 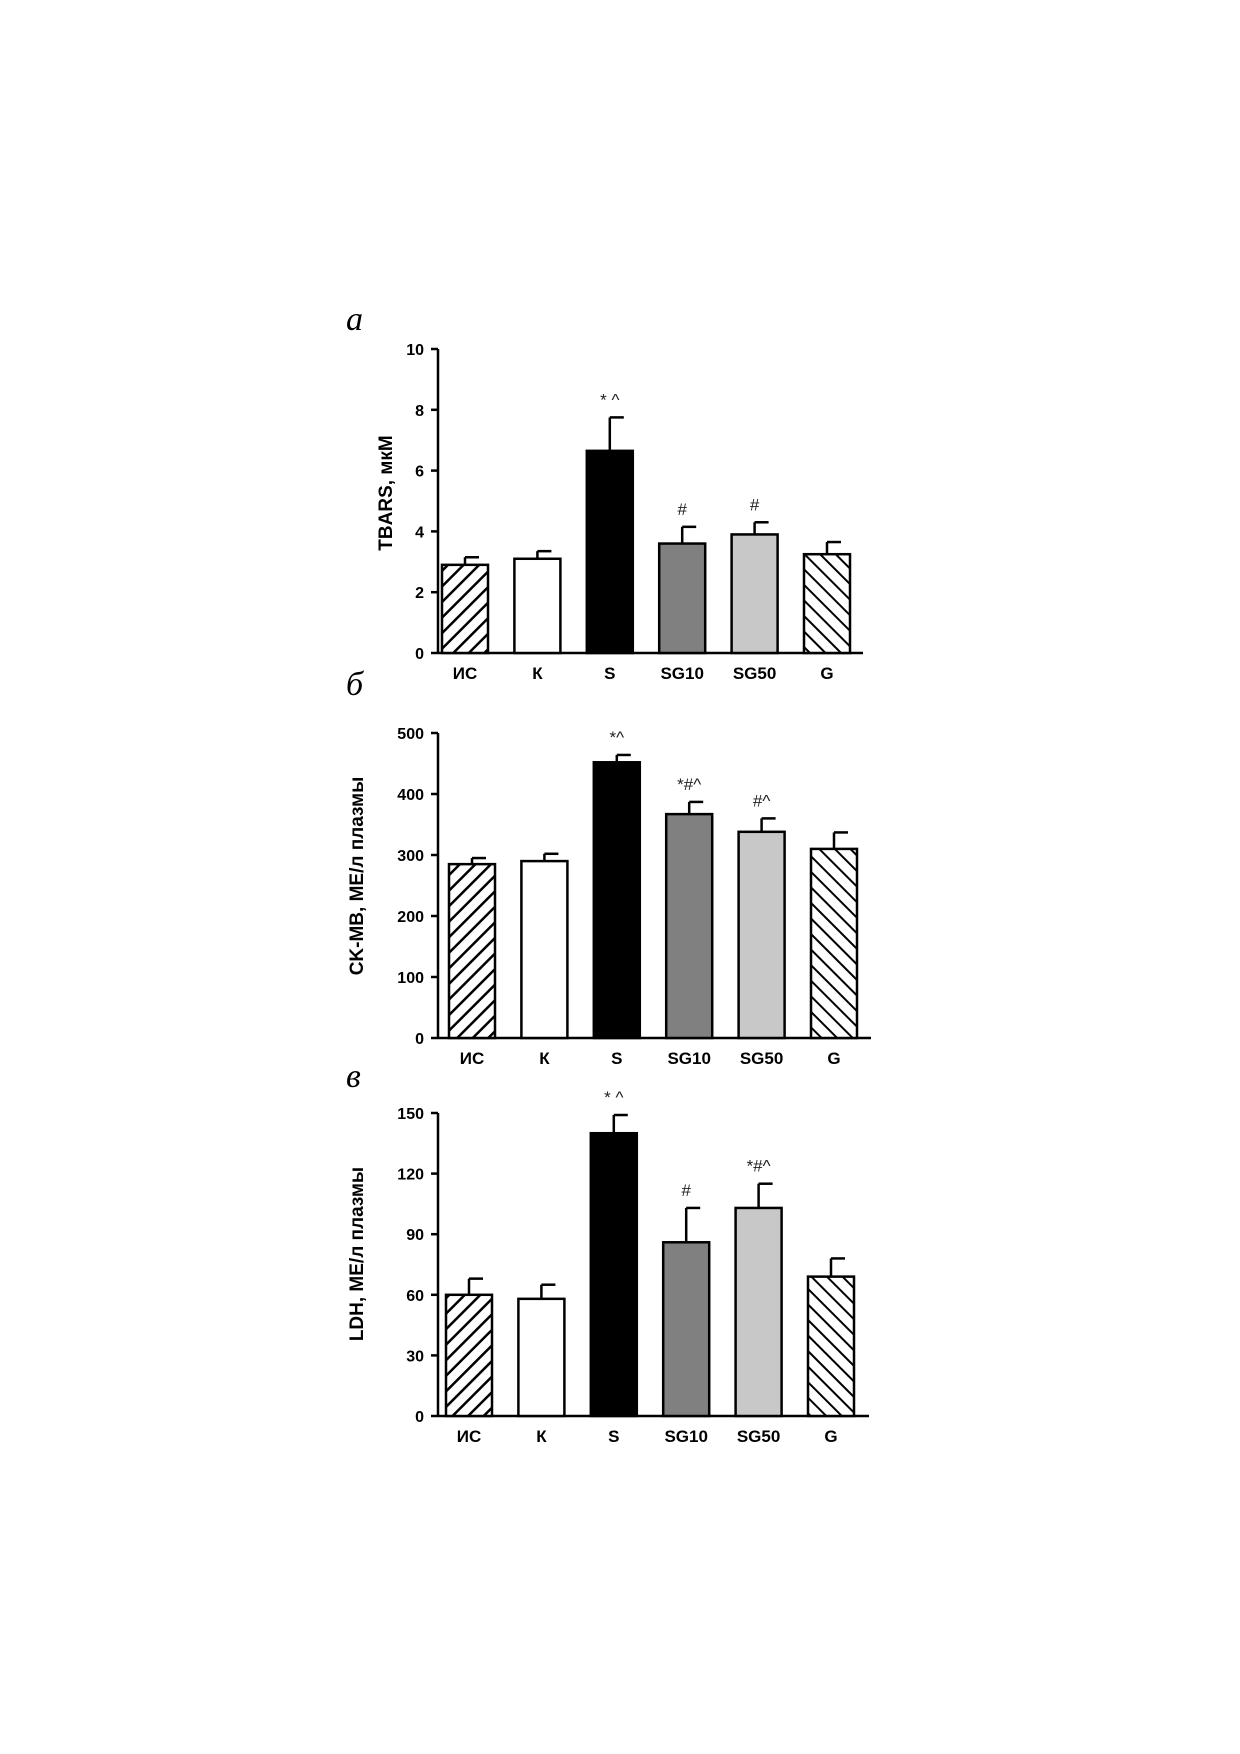 I want to click on chart-panel-a: а TBARS, мкМ 0 2 4 6 8 10 * ^ # # ИС К S SG10 SG50 G, so click(x=604, y=492).